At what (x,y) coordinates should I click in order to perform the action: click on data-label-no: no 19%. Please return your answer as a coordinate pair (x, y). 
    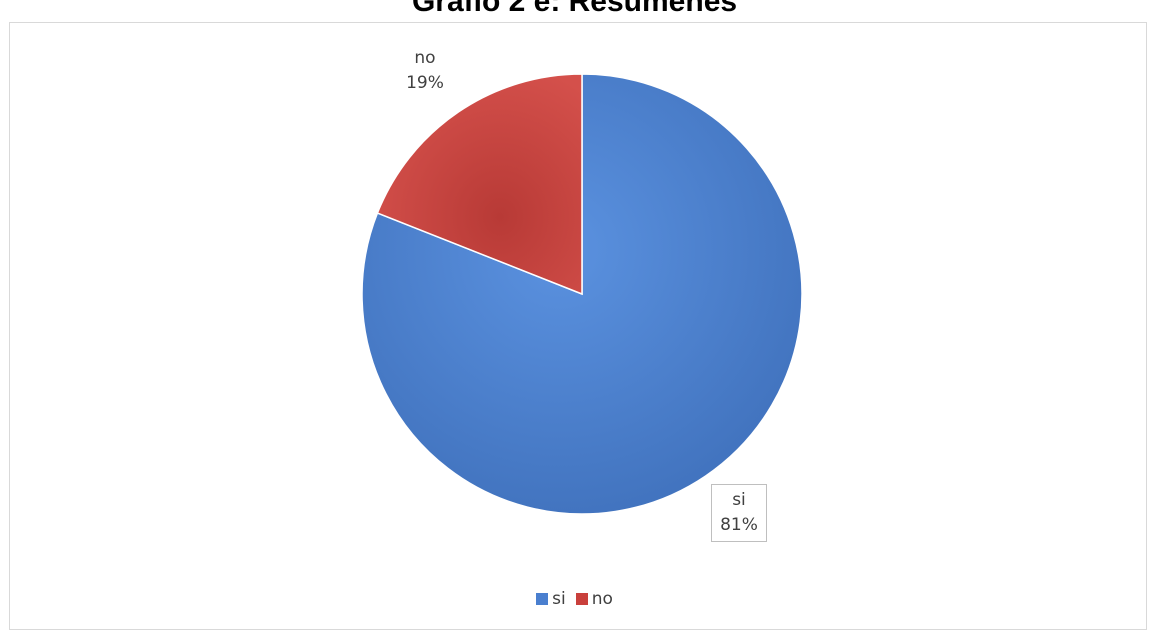
    Looking at the image, I should click on (425, 71).